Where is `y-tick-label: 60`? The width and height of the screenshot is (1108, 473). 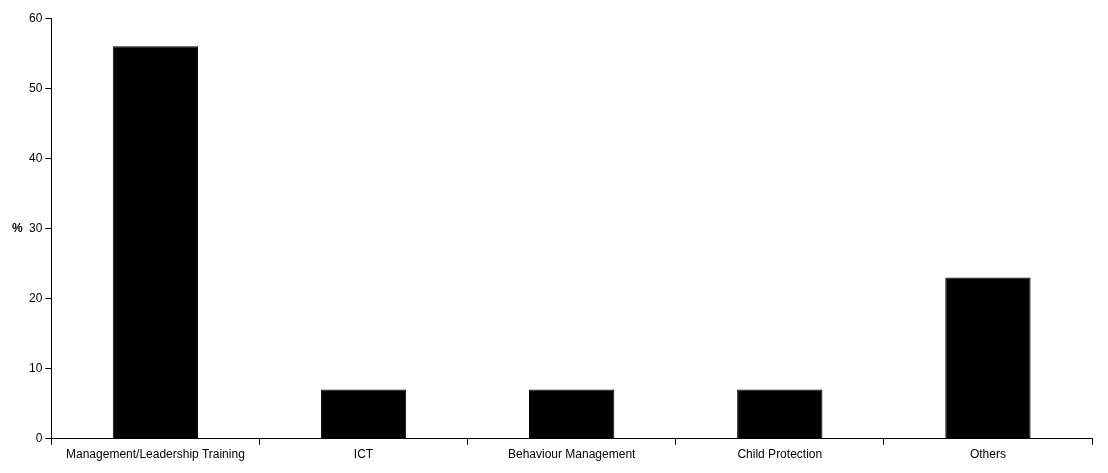 y-tick-label: 60 is located at coordinates (35, 17).